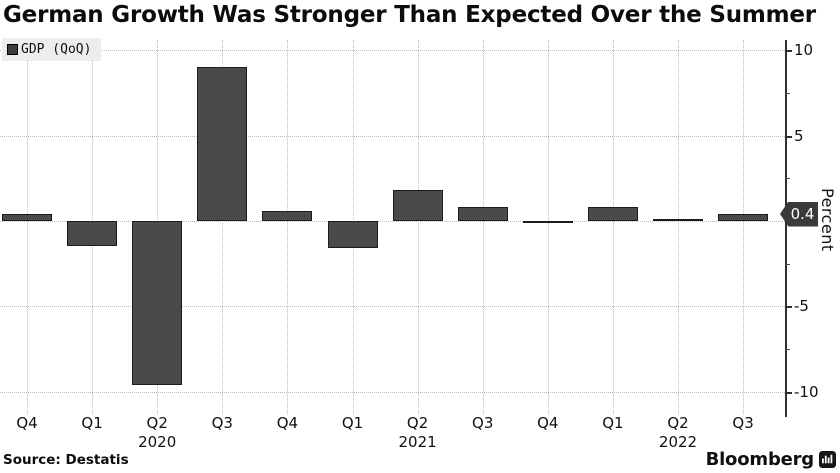 This screenshot has height=473, width=840. I want to click on y-tick-label: 5, so click(799, 135).